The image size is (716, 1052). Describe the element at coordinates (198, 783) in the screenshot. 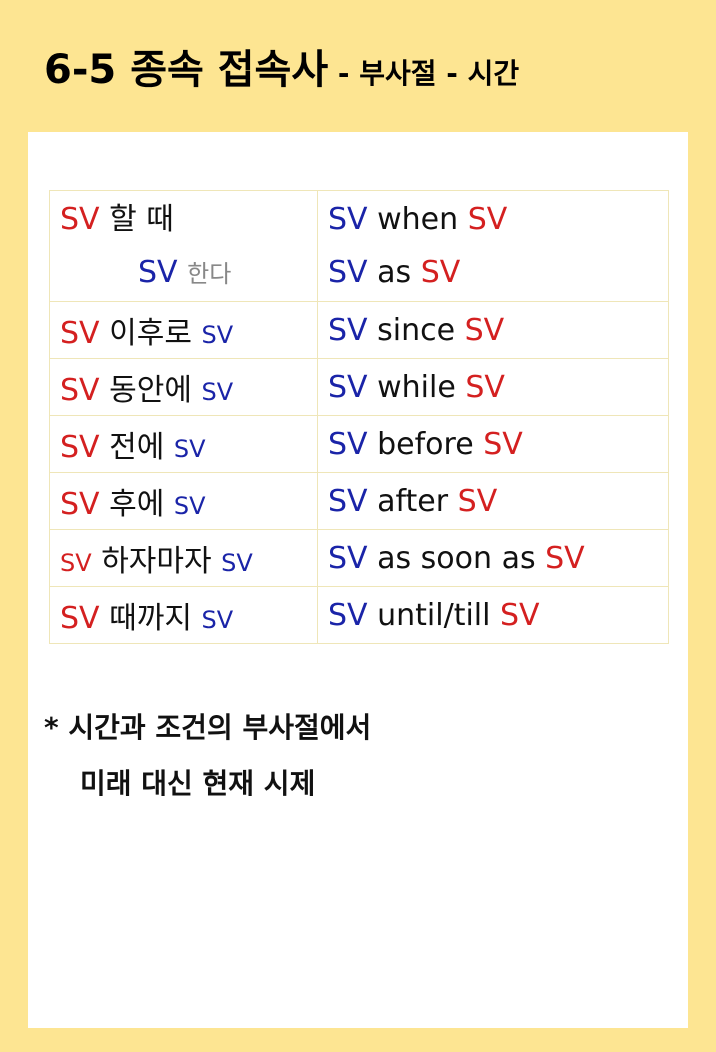

I see `note-line-2: 미래 대신 현재 시제` at that location.